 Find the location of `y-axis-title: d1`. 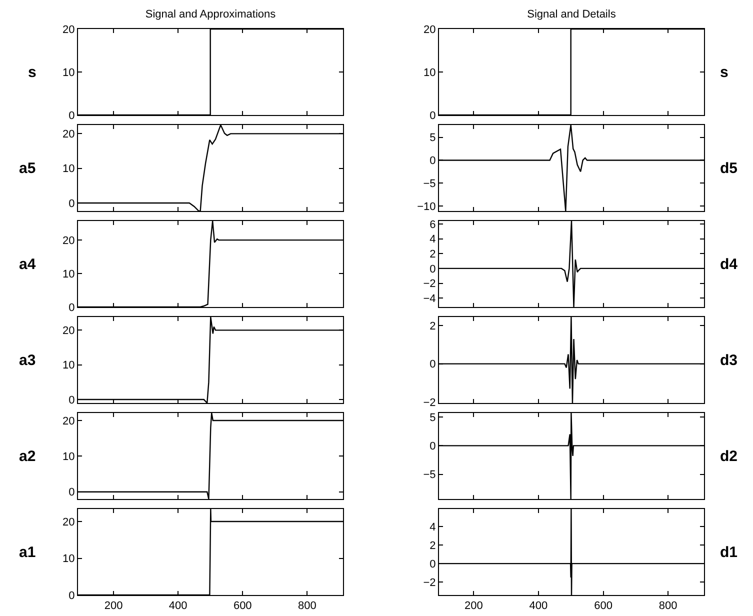

y-axis-title: d1 is located at coordinates (729, 552).